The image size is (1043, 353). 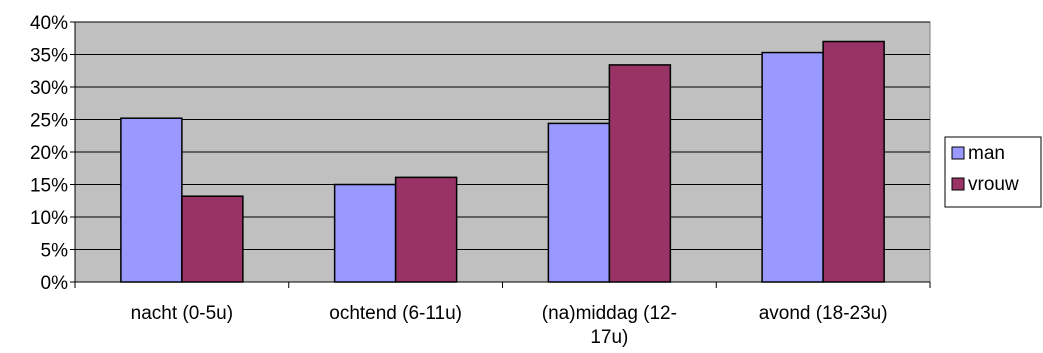 What do you see at coordinates (993, 184) in the screenshot?
I see `legend-label-vrouw: vrouw` at bounding box center [993, 184].